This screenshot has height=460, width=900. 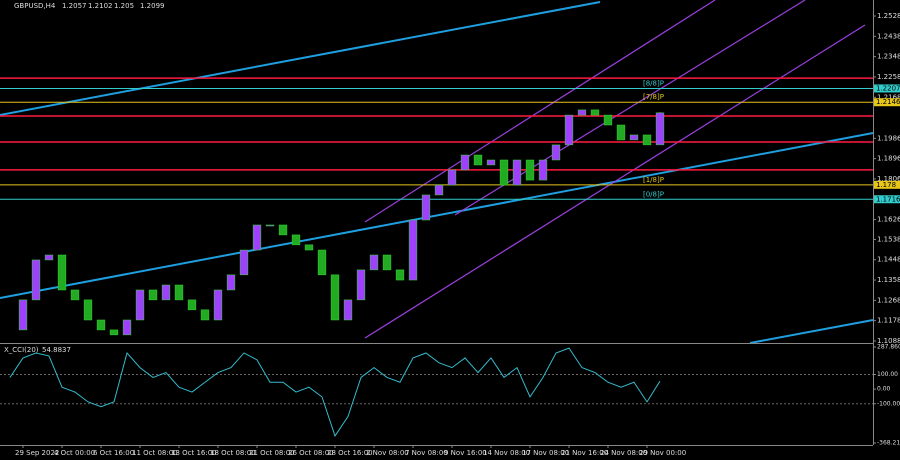 What do you see at coordinates (887, 374) in the screenshot?
I see `y-tick-label: 100.00` at bounding box center [887, 374].